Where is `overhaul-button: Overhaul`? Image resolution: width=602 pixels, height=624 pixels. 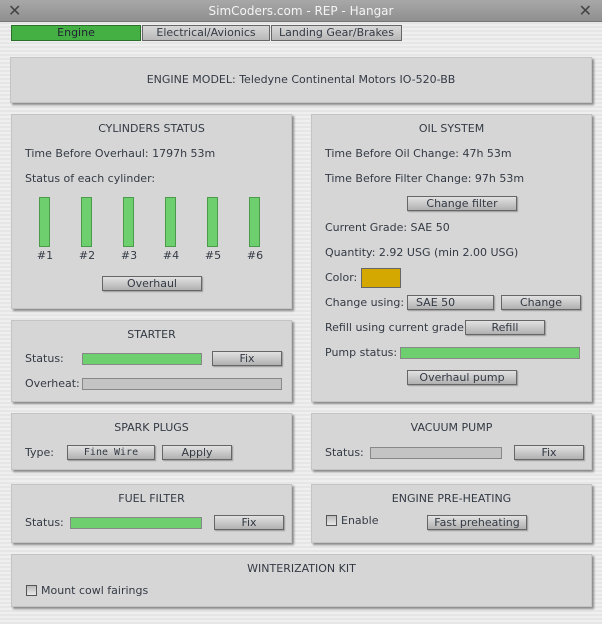 overhaul-button: Overhaul is located at coordinates (152, 283).